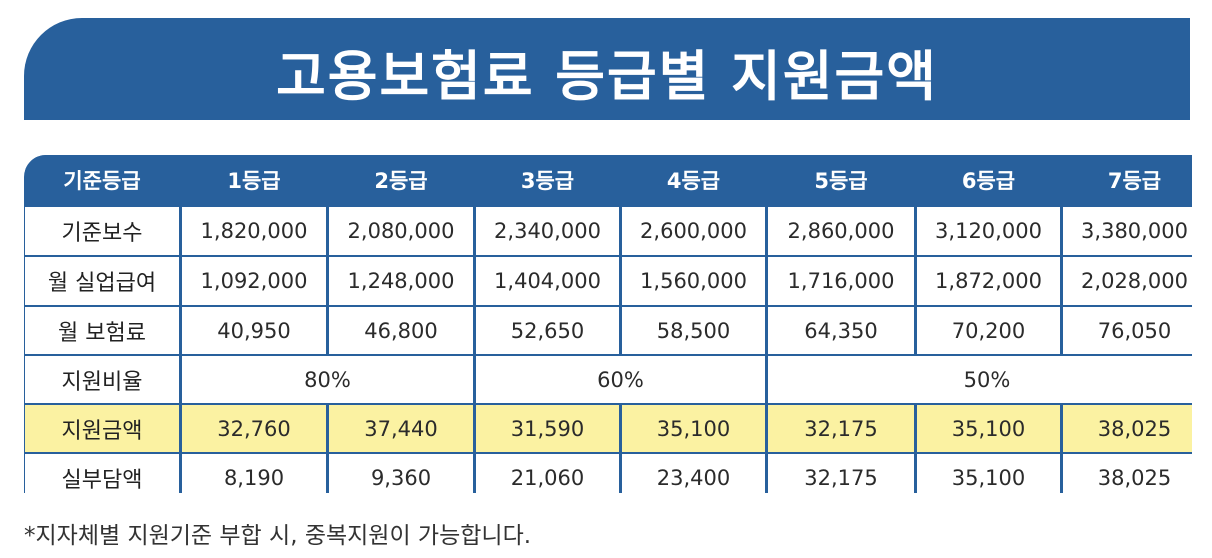 The image size is (1212, 558). Describe the element at coordinates (254, 473) in the screenshot. I see `table-cell: 8,190` at that location.